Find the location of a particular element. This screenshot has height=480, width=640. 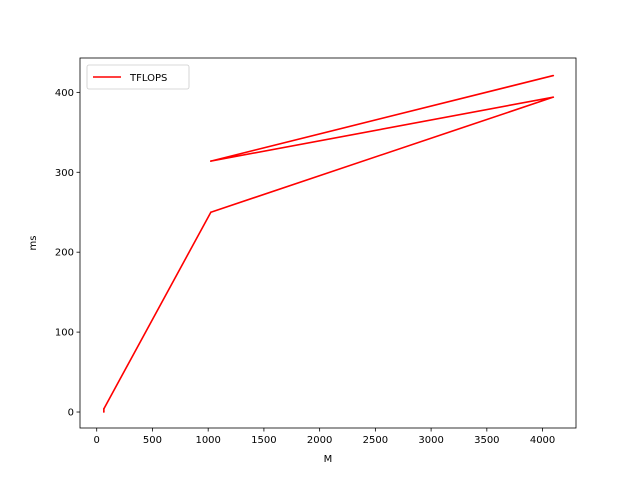

x-tick-label: 4000 is located at coordinates (542, 440).